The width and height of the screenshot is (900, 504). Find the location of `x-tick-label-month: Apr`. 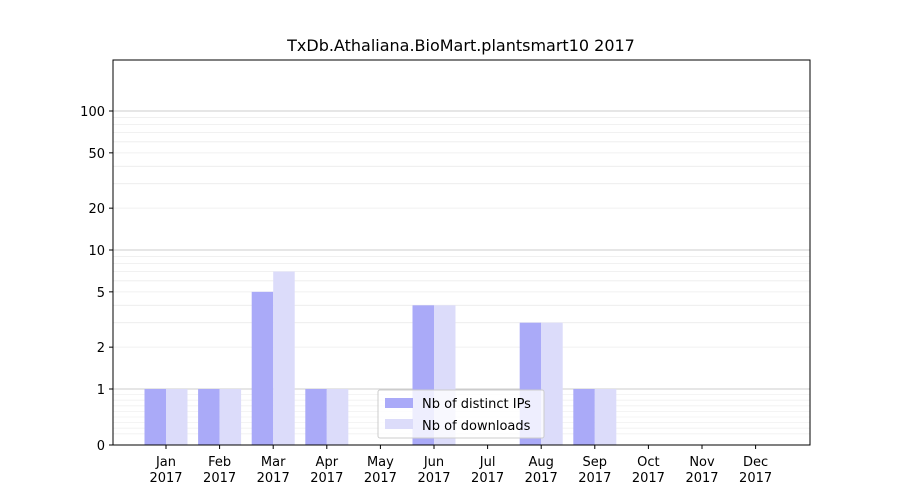

x-tick-label-month: Apr is located at coordinates (327, 462).